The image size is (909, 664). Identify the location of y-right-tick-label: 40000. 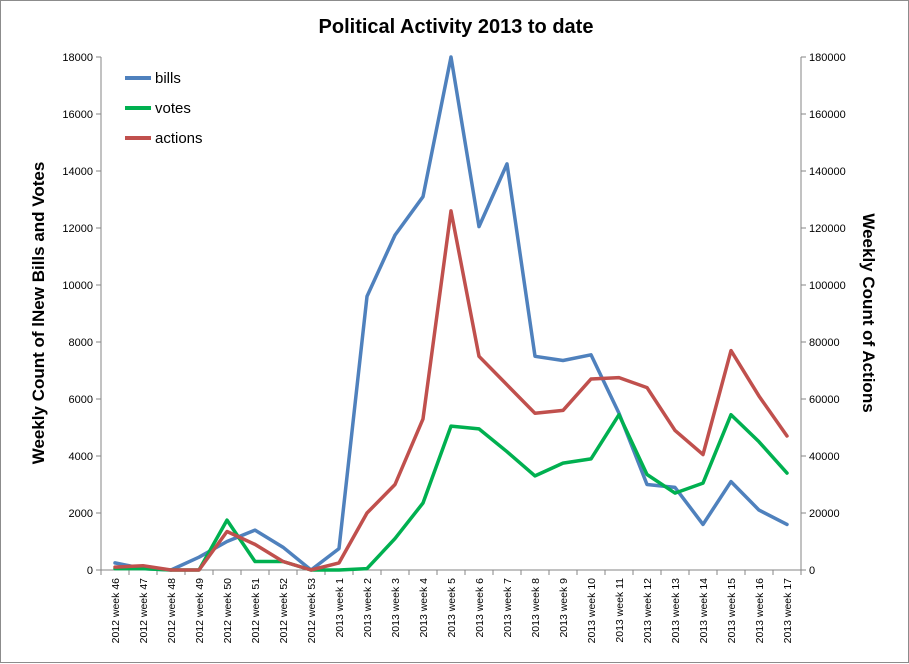
(824, 457).